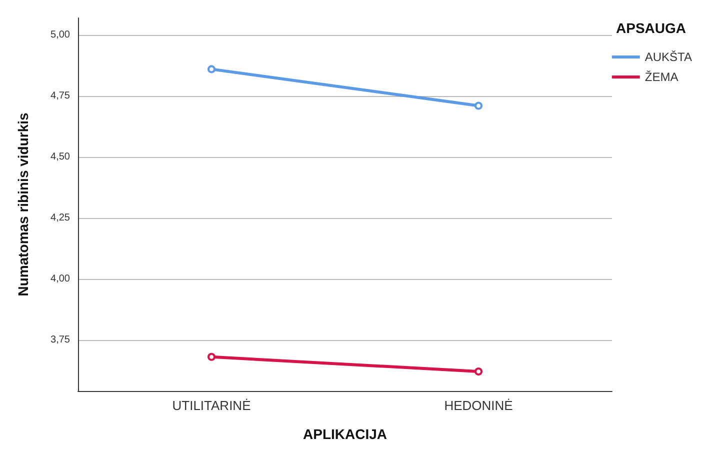 This screenshot has height=454, width=705. Describe the element at coordinates (60, 96) in the screenshot. I see `y-tick-label: 4,75` at that location.